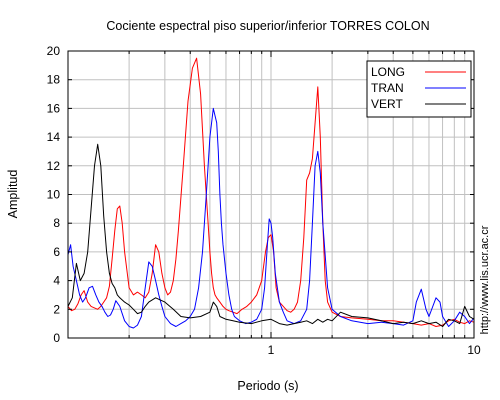 The width and height of the screenshot is (500, 400). Describe the element at coordinates (13, 194) in the screenshot. I see `y-axis-label: Amplitud` at that location.